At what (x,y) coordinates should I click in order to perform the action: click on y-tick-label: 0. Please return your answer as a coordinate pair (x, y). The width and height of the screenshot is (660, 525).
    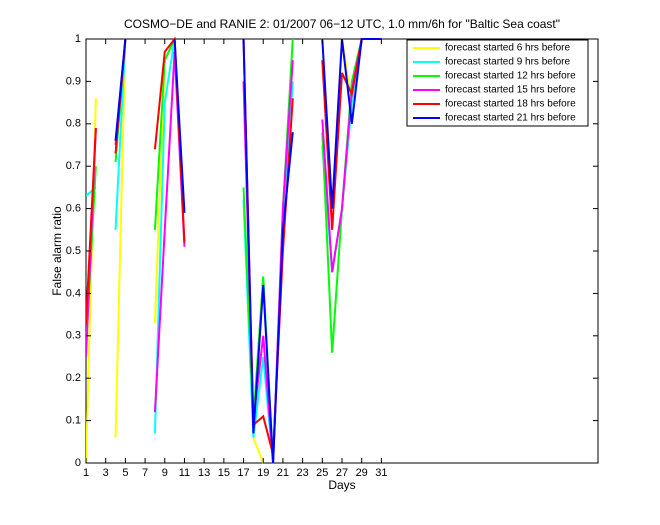
    Looking at the image, I should click on (78, 463).